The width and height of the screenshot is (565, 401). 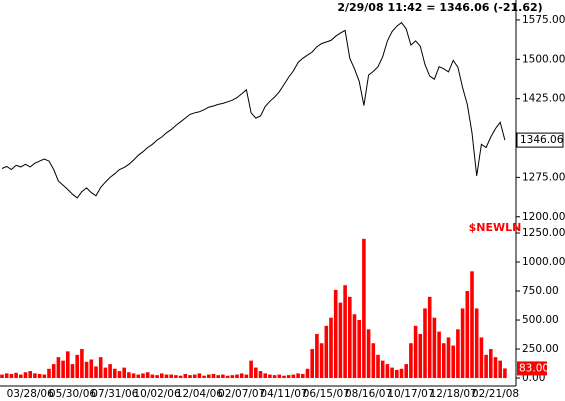 What do you see at coordinates (72, 394) in the screenshot?
I see `x-tick-label: 05/30/06` at bounding box center [72, 394].